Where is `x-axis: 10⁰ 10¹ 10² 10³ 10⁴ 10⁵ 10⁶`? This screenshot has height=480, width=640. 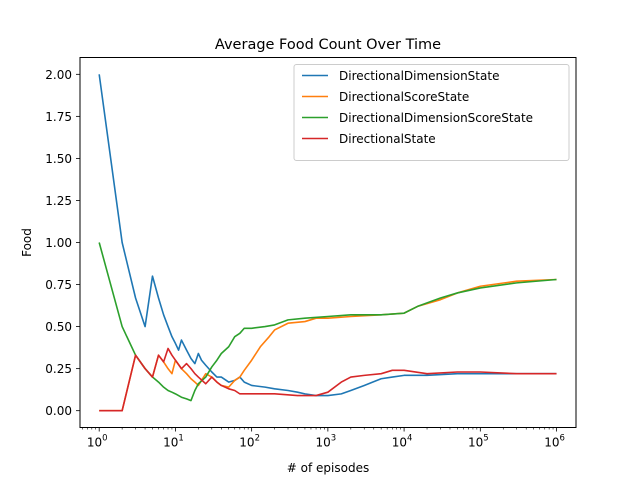 x-axis: 10⁰ 10¹ 10² 10³ 10⁴ 10⁵ 10⁶ is located at coordinates (323, 438).